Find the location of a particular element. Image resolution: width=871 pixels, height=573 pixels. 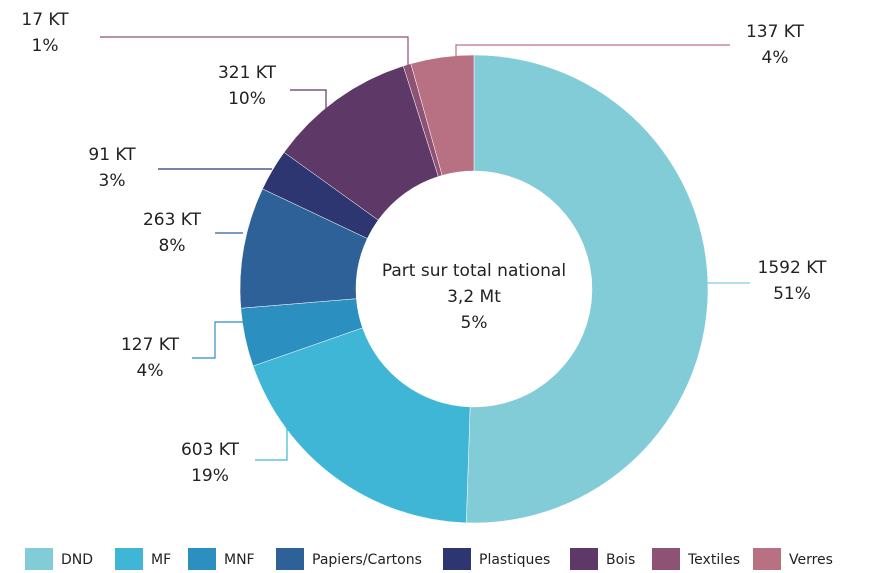

center-text: 3,2 Mt is located at coordinates (474, 297).